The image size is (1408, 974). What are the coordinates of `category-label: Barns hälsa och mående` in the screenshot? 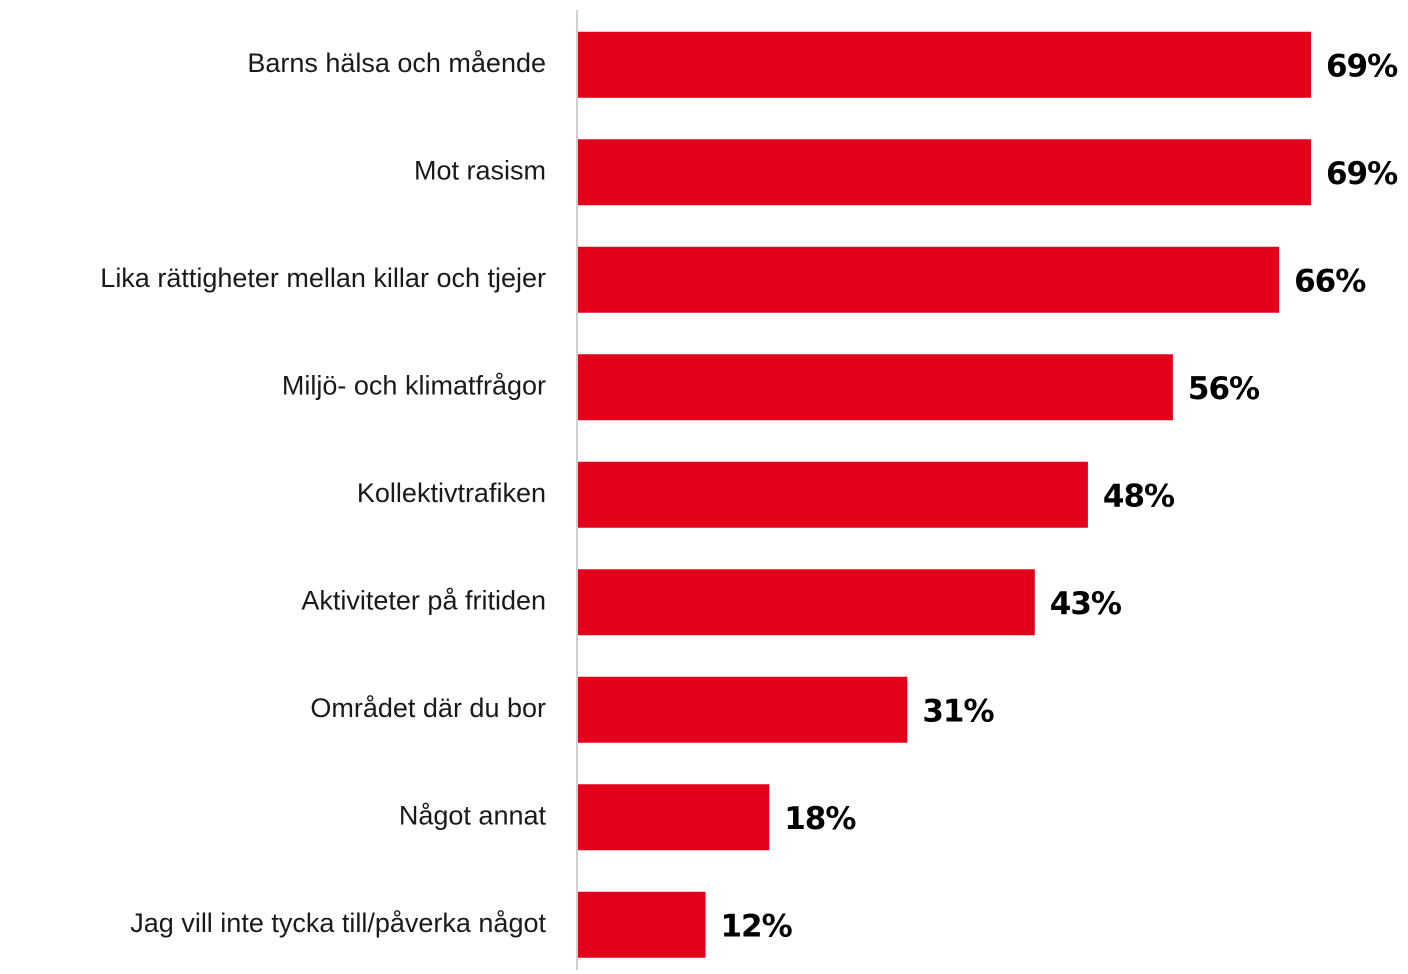 It's located at (396, 63).